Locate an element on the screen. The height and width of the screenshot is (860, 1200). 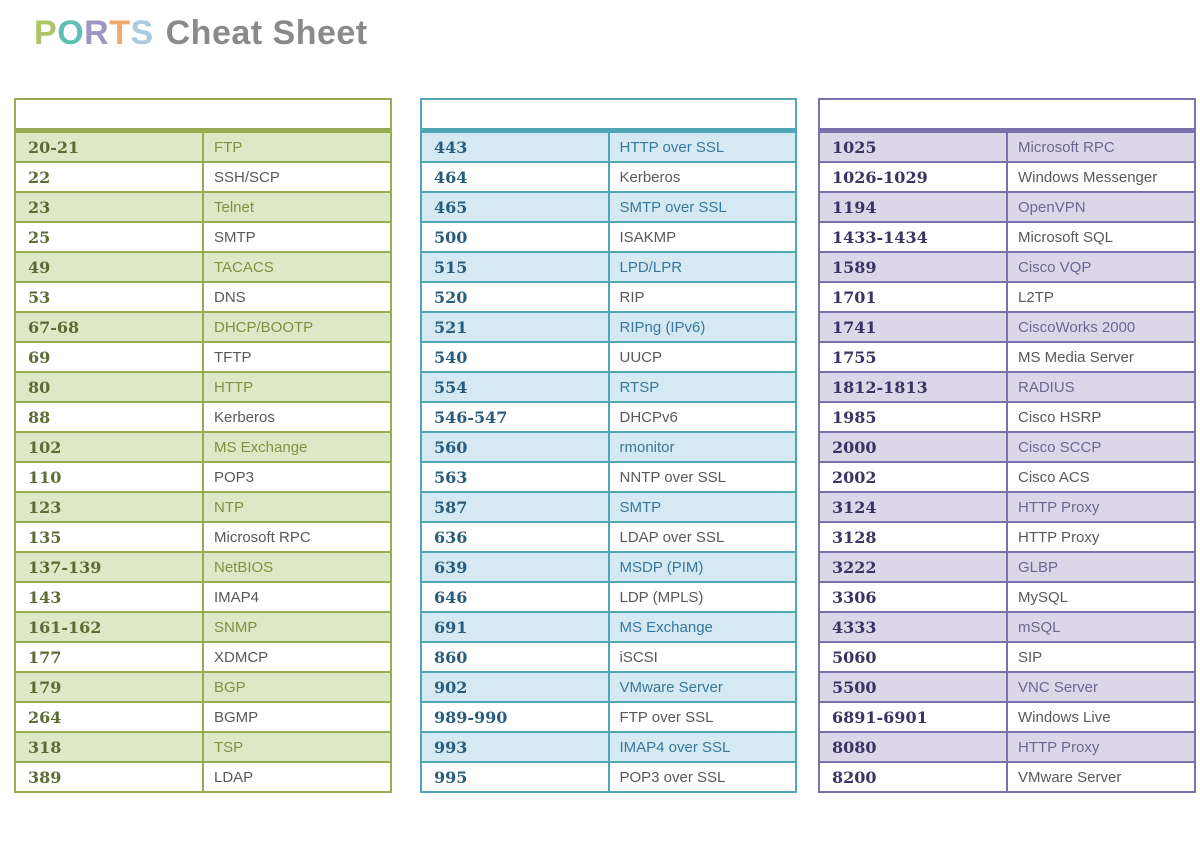
title-letter: R is located at coordinates (97, 33).